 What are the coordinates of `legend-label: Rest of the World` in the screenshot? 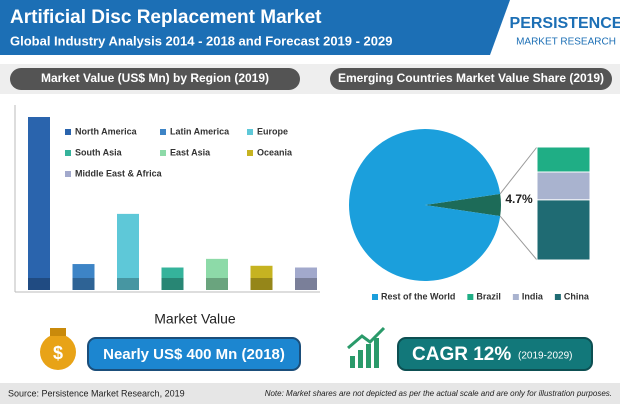 It's located at (418, 296).